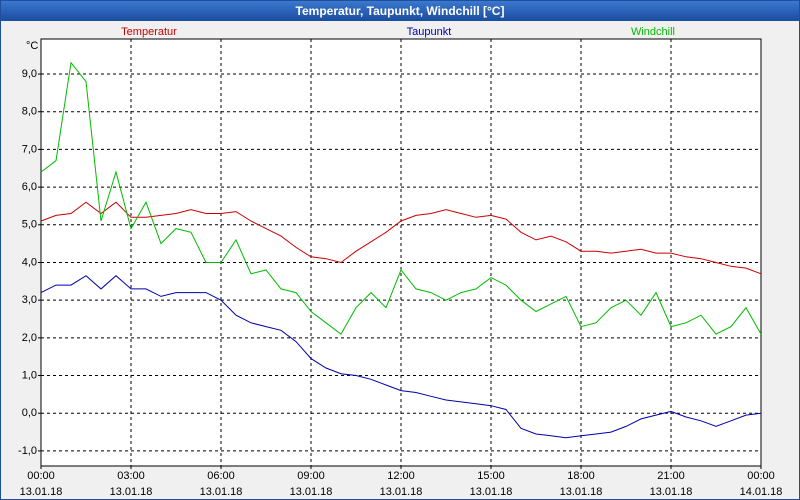 Image resolution: width=800 pixels, height=500 pixels. I want to click on y-tick-label: 4,0, so click(29, 262).